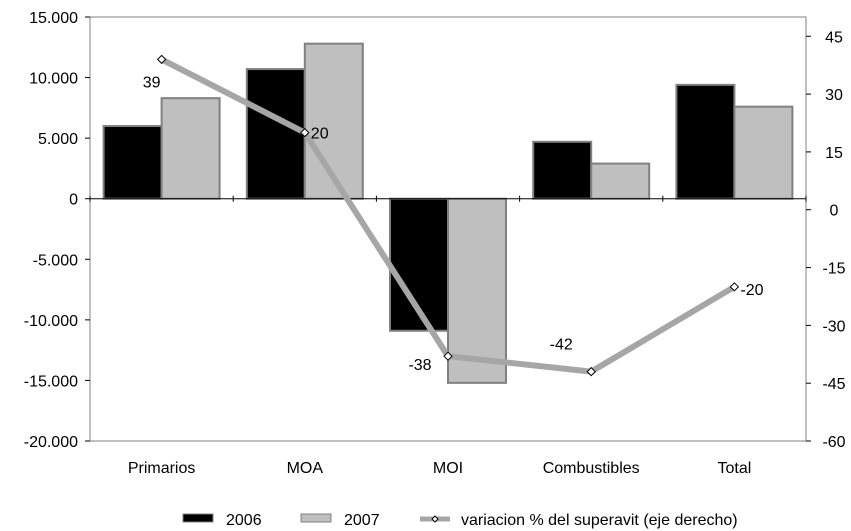  I want to click on category-label-total: Total, so click(735, 468).